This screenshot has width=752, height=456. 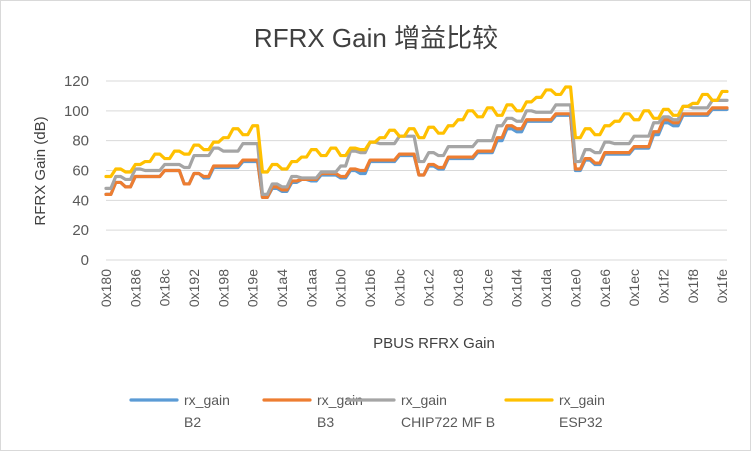 I want to click on legend-label-line2: CHIP722 MF B, so click(x=448, y=422).